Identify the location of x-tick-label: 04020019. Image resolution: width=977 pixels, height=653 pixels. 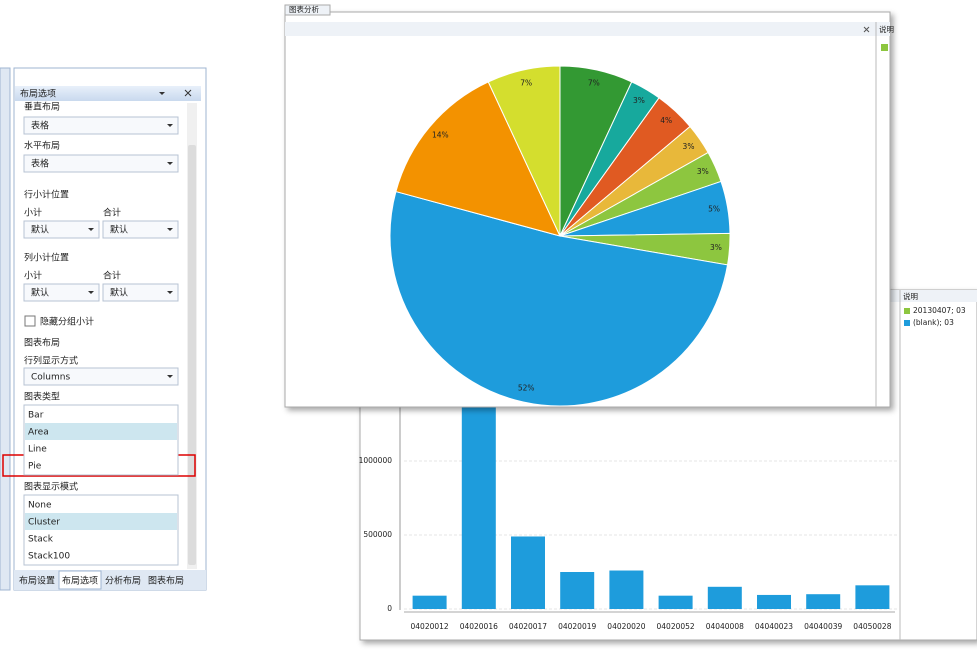
(577, 626).